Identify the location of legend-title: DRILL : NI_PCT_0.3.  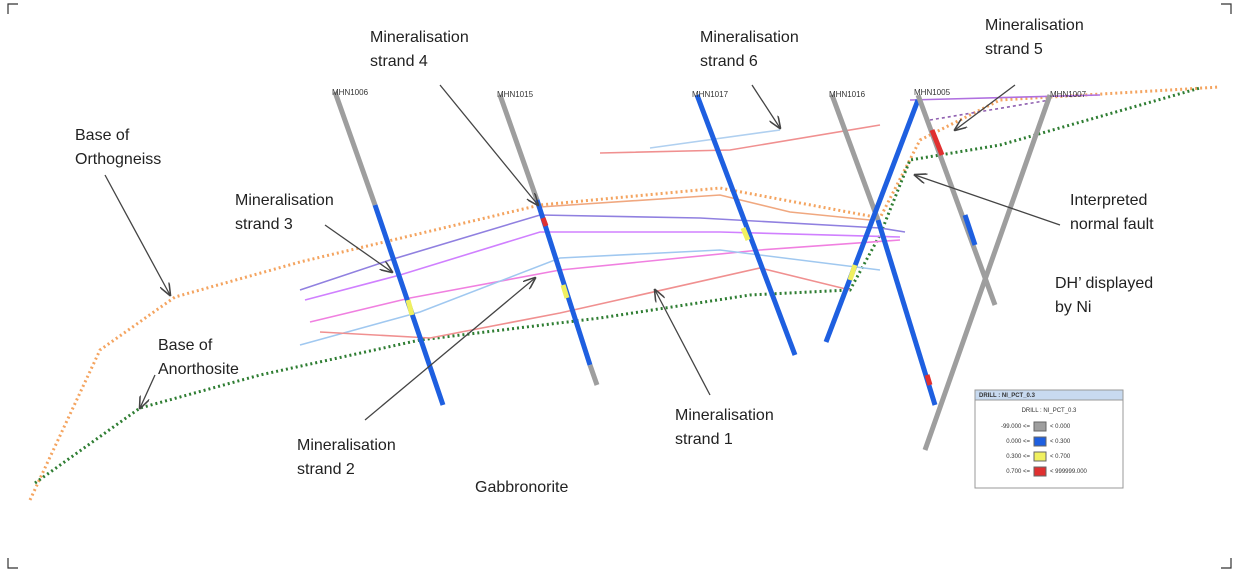
(1007, 396).